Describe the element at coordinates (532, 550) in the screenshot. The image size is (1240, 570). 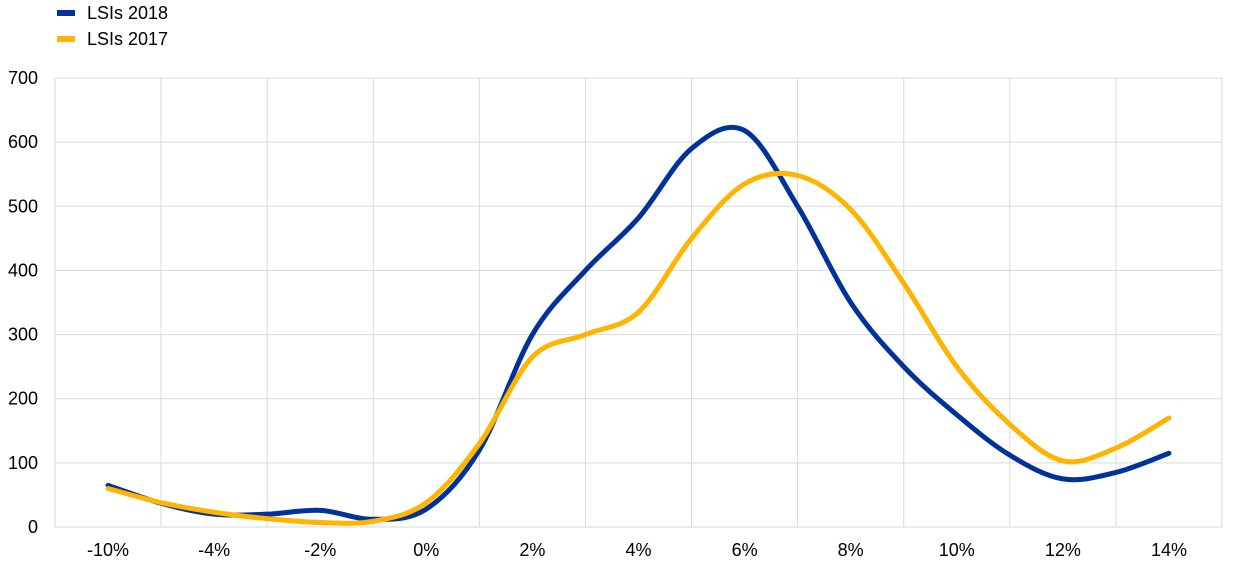
I see `x-tick-label: 2%` at that location.